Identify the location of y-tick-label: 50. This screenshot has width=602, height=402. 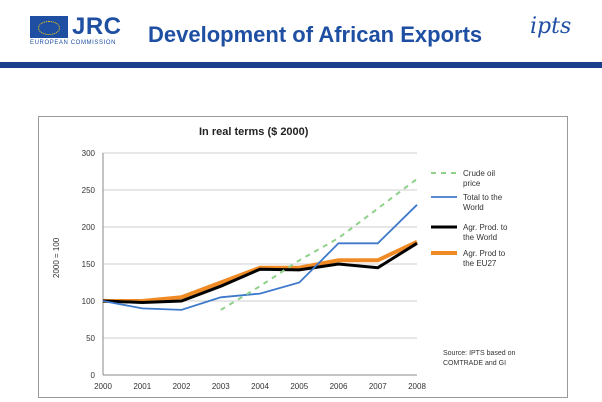
(90, 338).